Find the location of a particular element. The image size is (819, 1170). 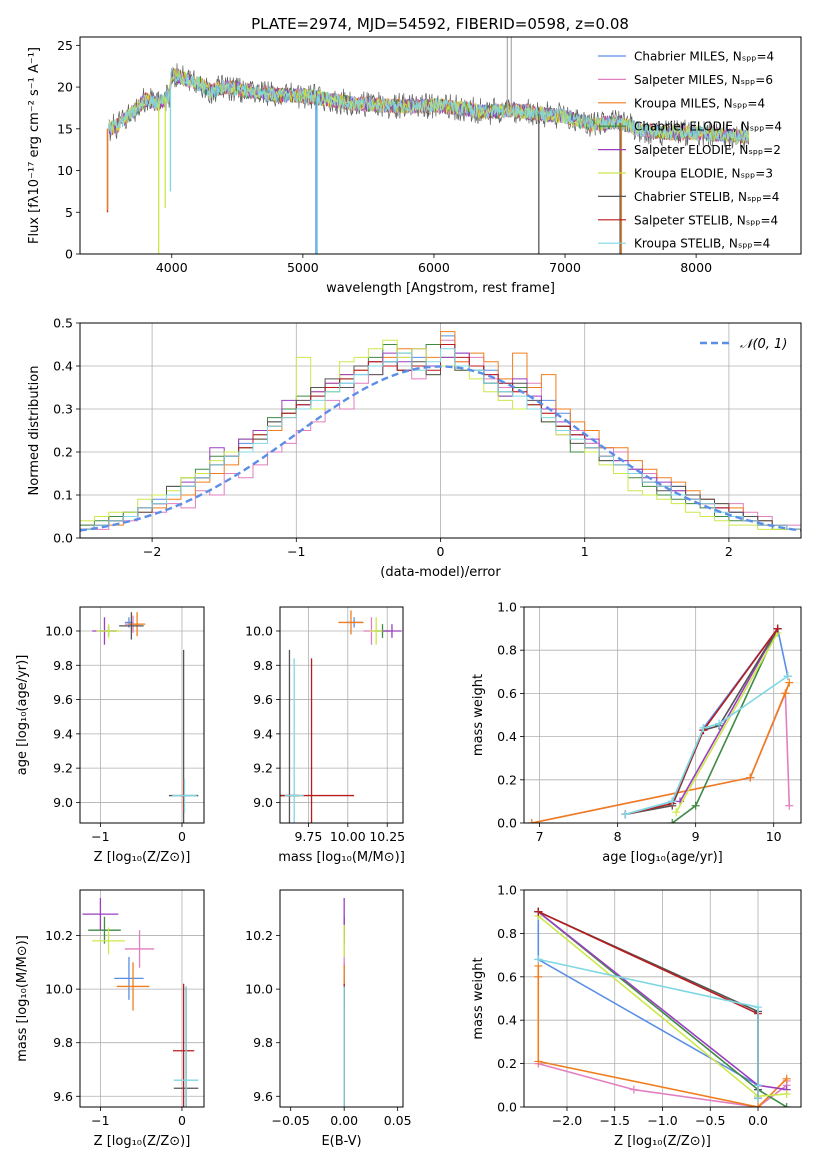

y-tick-label: 0.5 is located at coordinates (63, 323).